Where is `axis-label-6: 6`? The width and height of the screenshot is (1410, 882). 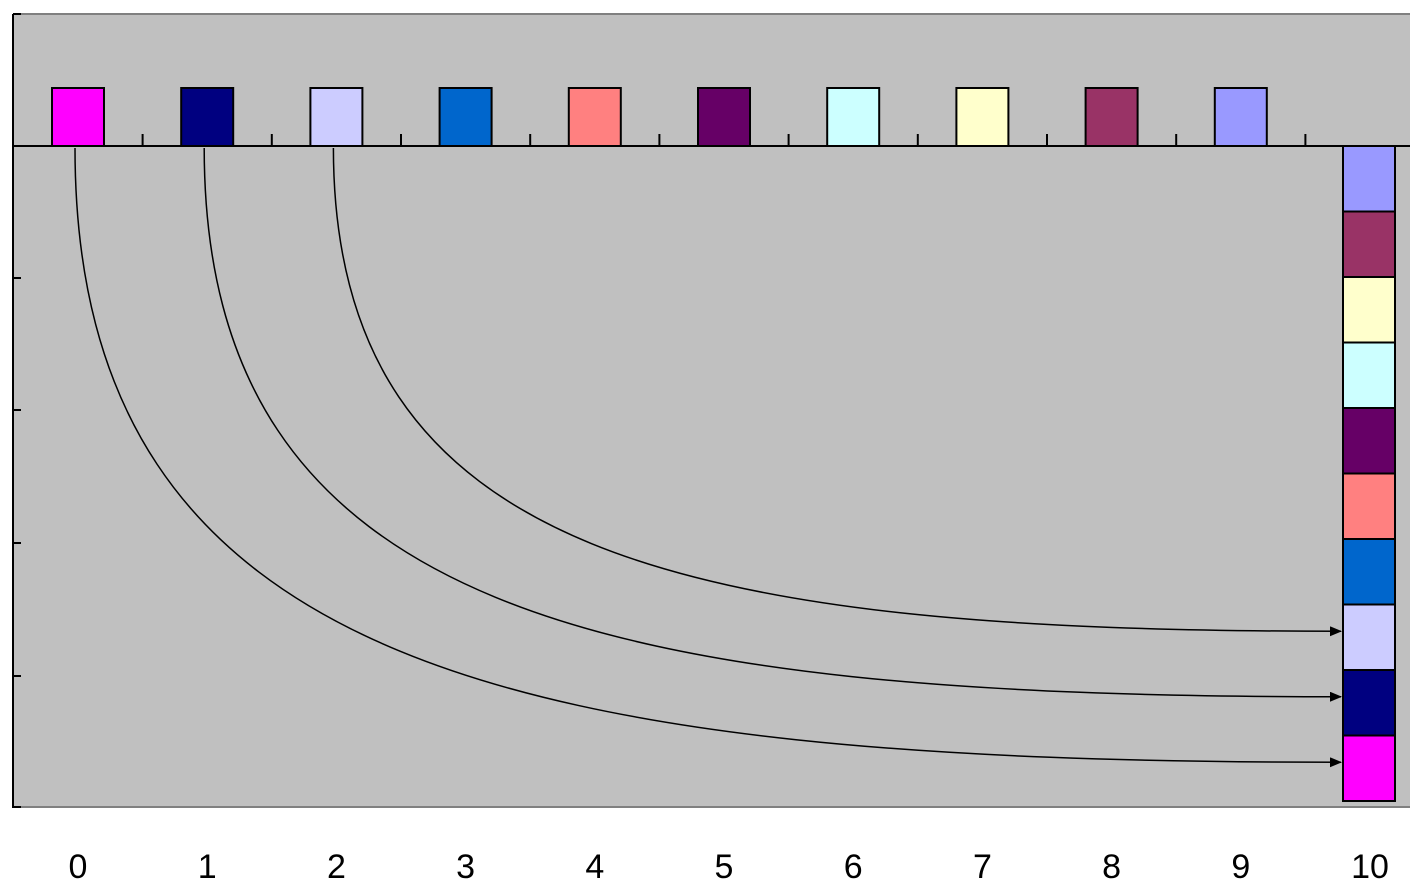 axis-label-6: 6 is located at coordinates (853, 865).